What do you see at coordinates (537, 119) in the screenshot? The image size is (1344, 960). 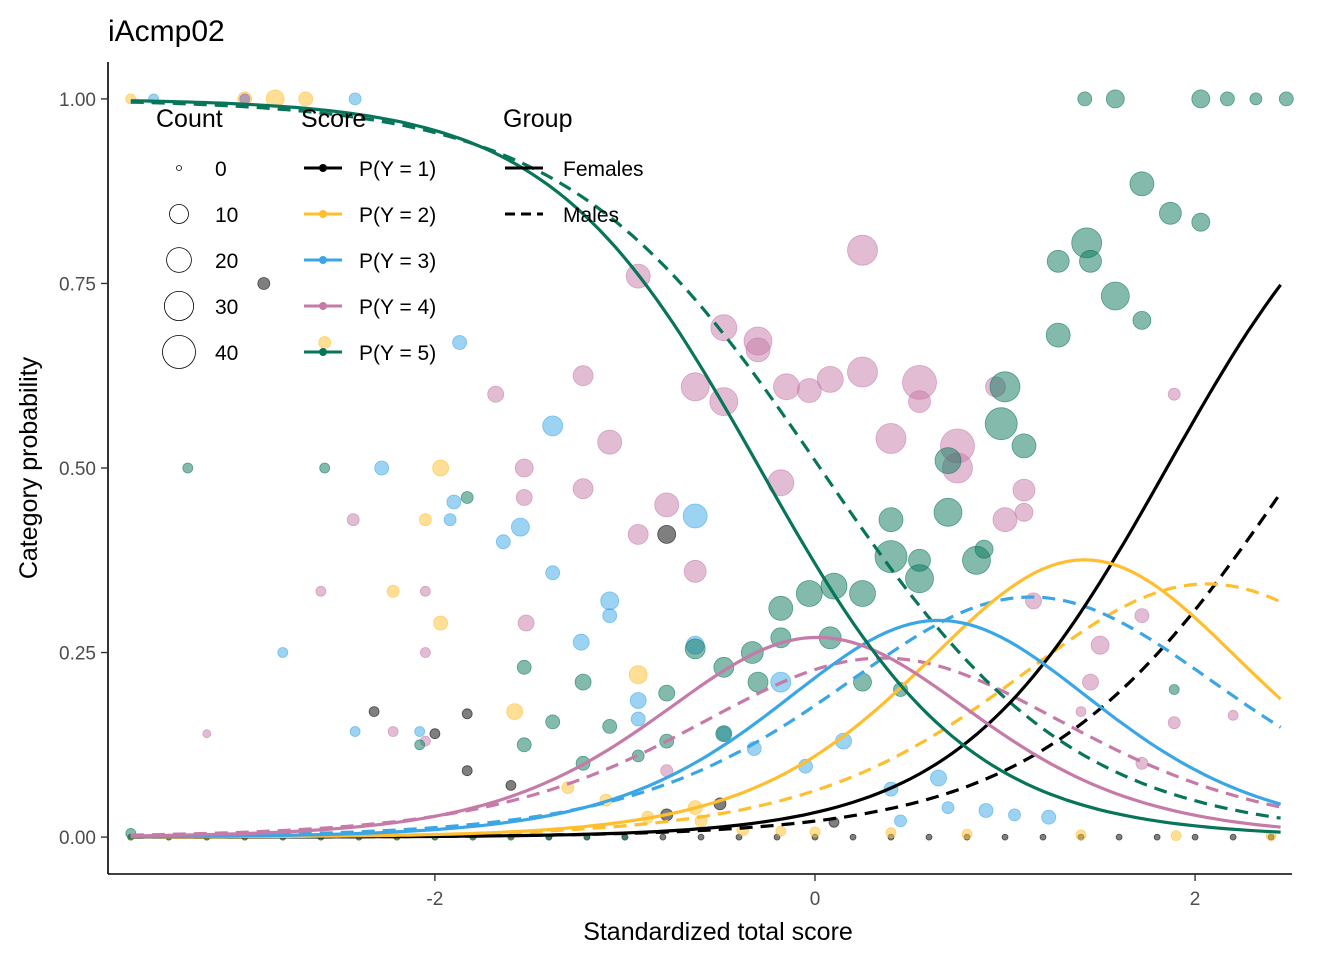 I see `legend-group-title: Group` at bounding box center [537, 119].